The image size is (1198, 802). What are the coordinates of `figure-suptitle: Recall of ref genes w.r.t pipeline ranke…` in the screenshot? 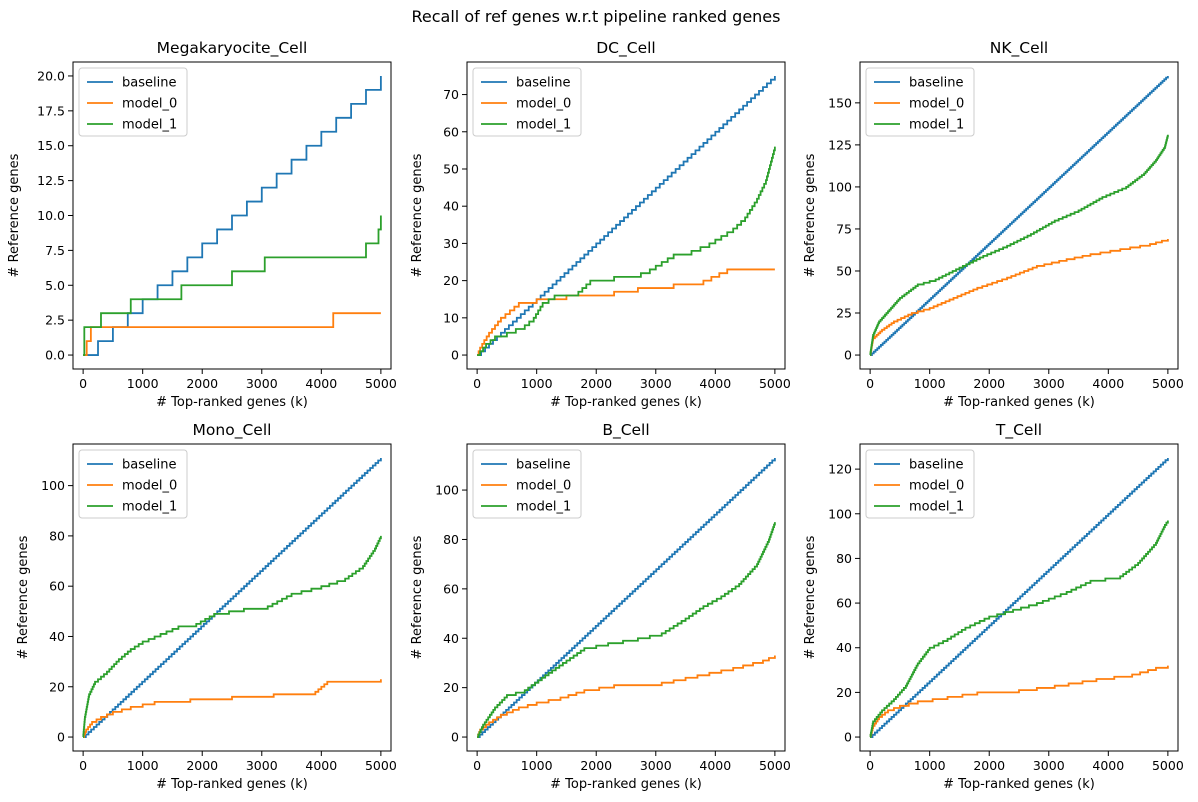 It's located at (596, 16).